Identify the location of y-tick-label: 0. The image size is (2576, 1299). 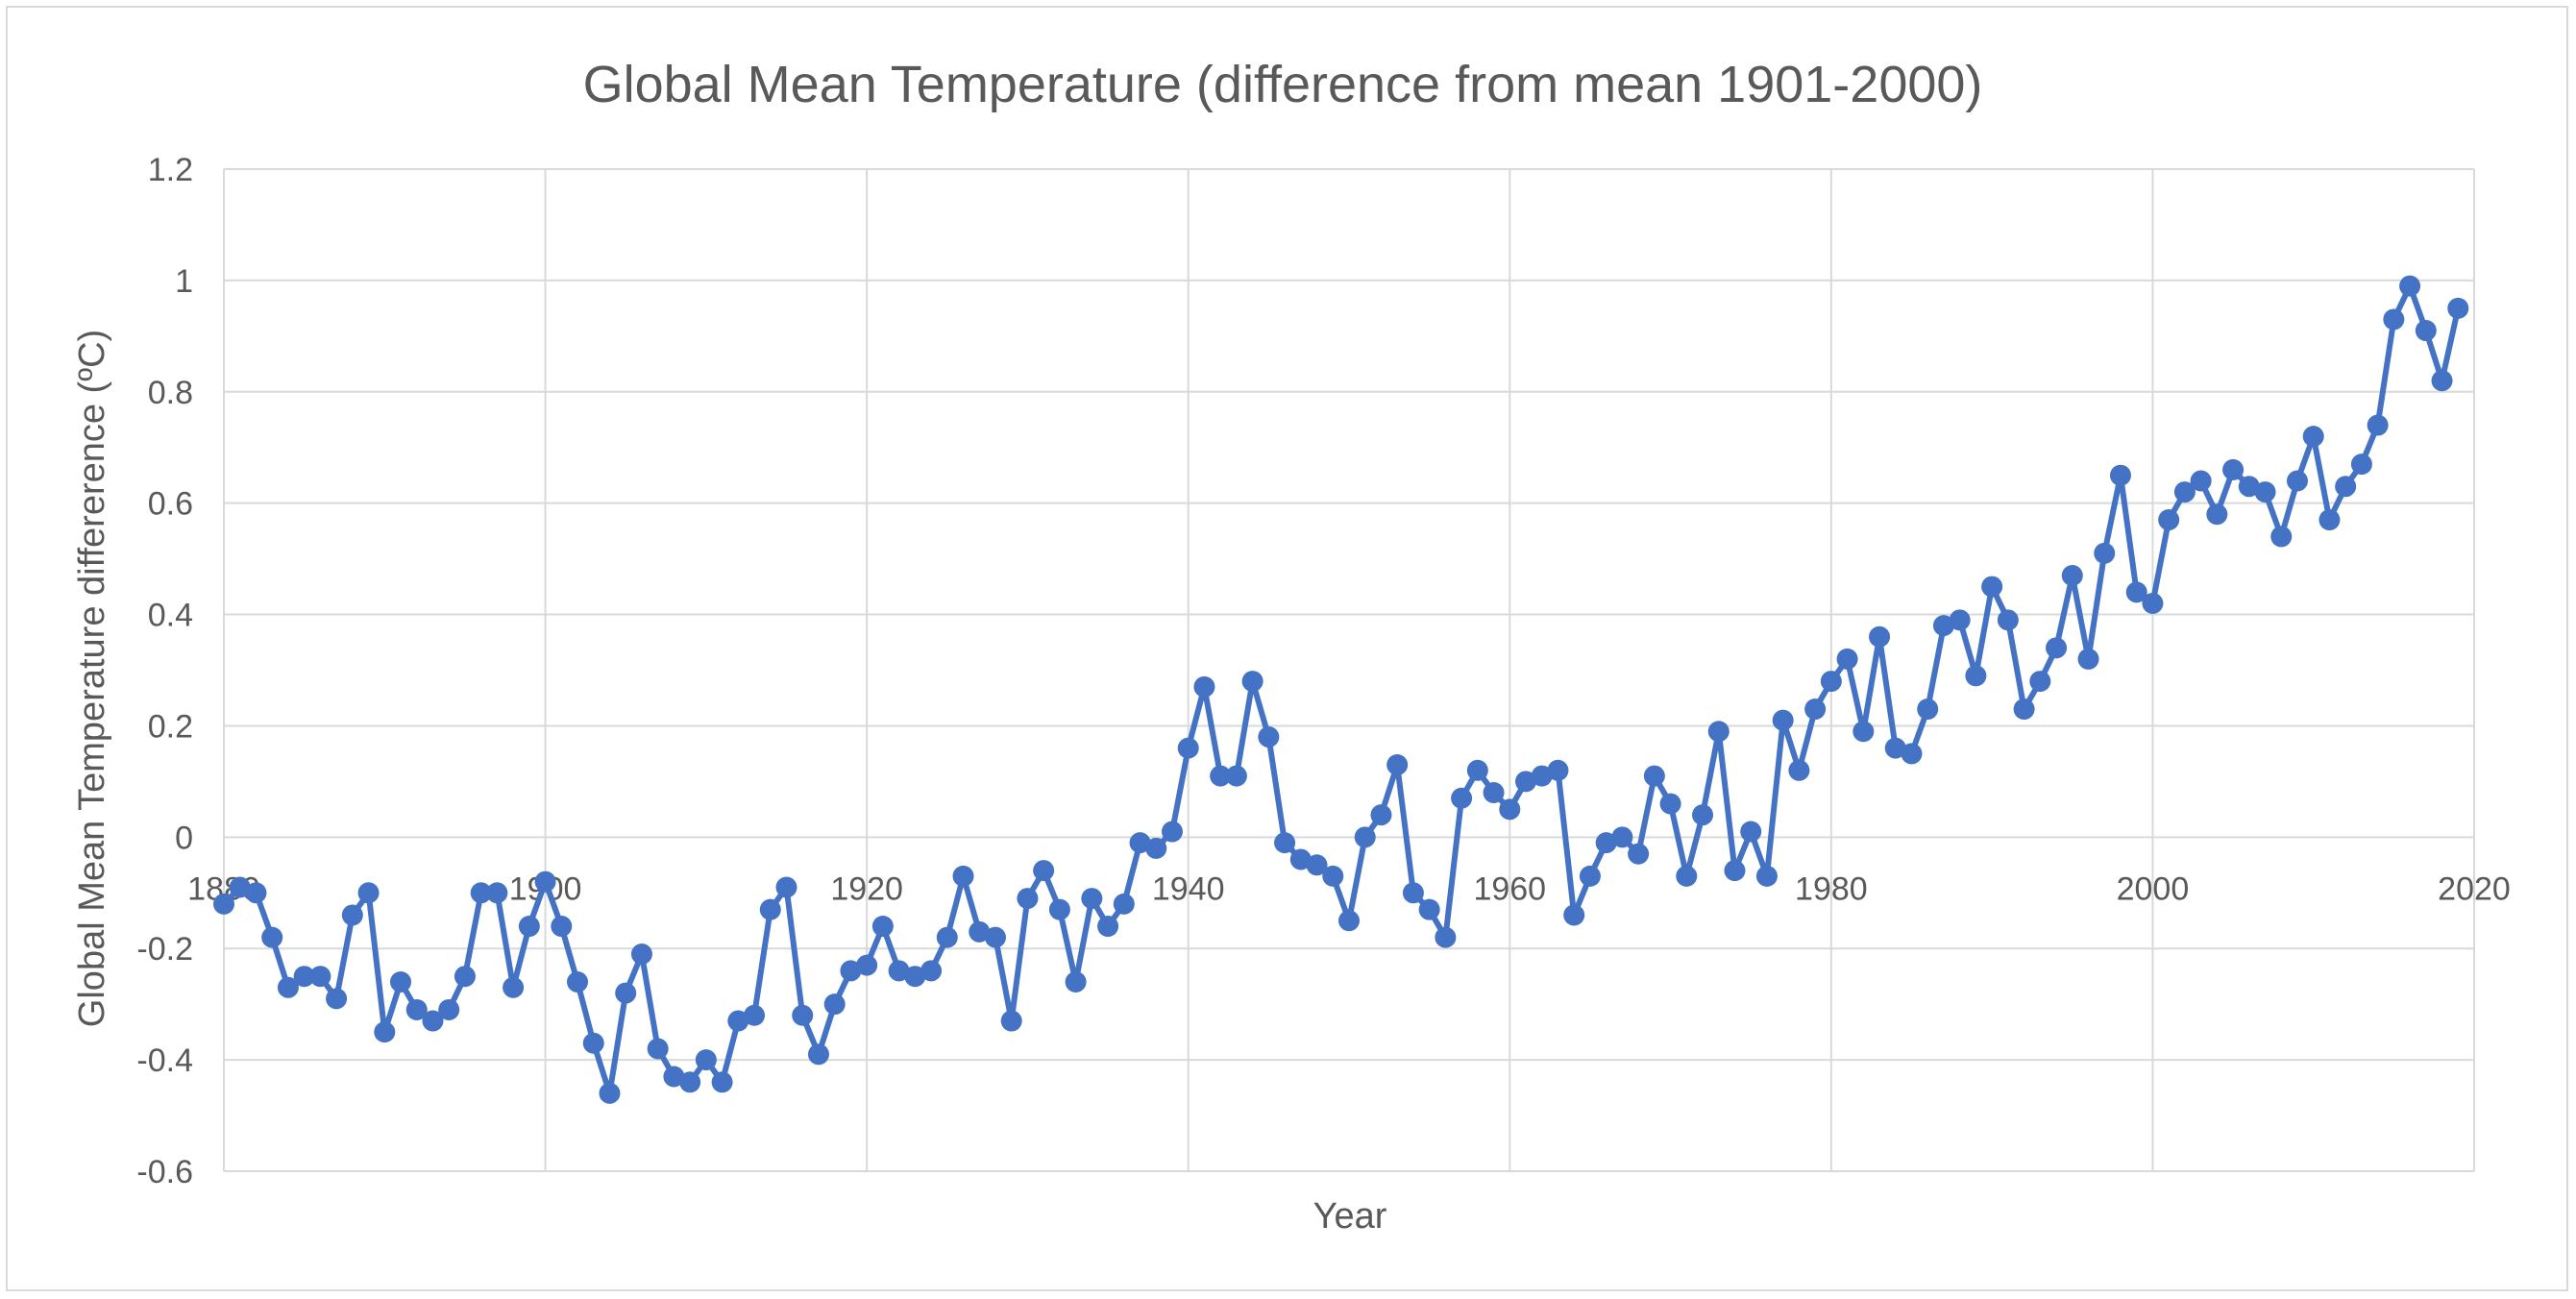
(184, 838).